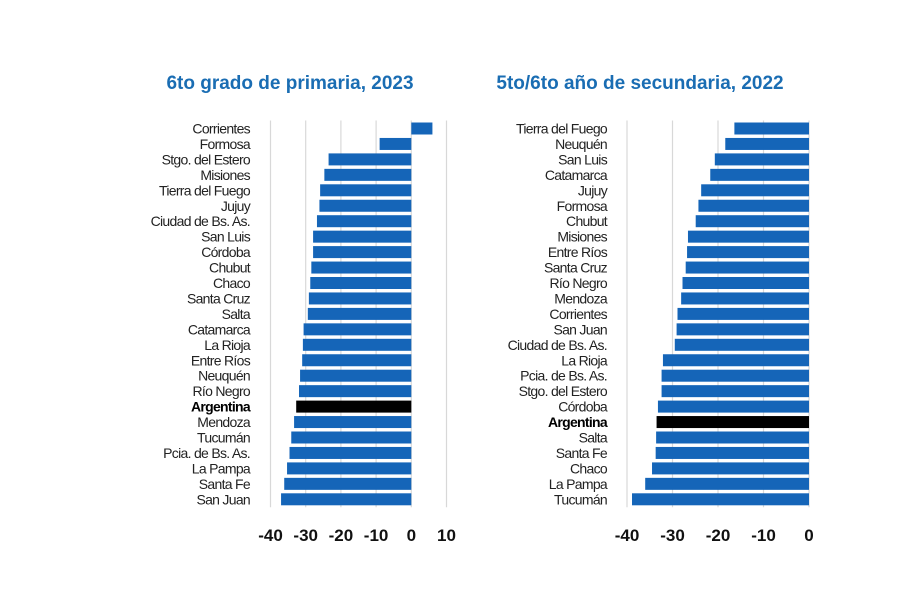  What do you see at coordinates (289, 83) in the screenshot?
I see `chart-title-primaria: 6to grado de primaria, 2023` at bounding box center [289, 83].